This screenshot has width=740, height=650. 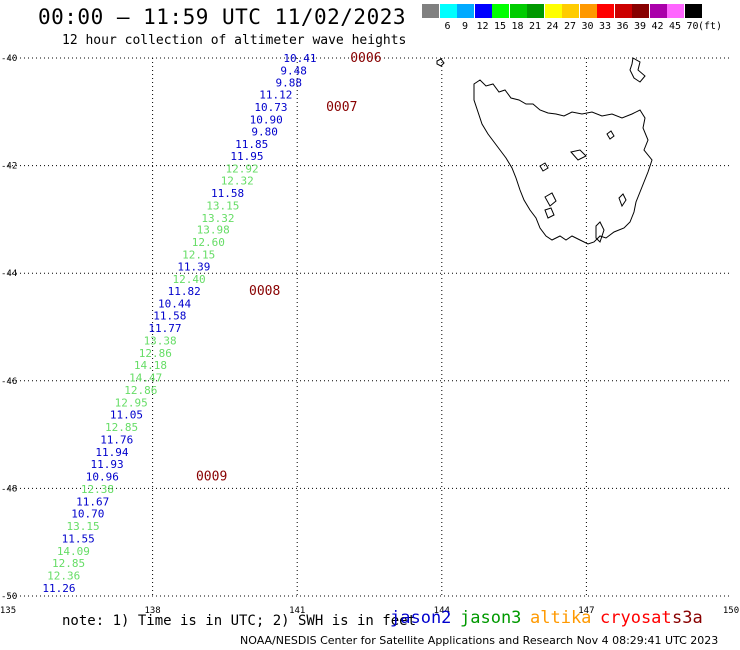 What do you see at coordinates (217, 218) in the screenshot?
I see `observation-13: 13.32` at bounding box center [217, 218].